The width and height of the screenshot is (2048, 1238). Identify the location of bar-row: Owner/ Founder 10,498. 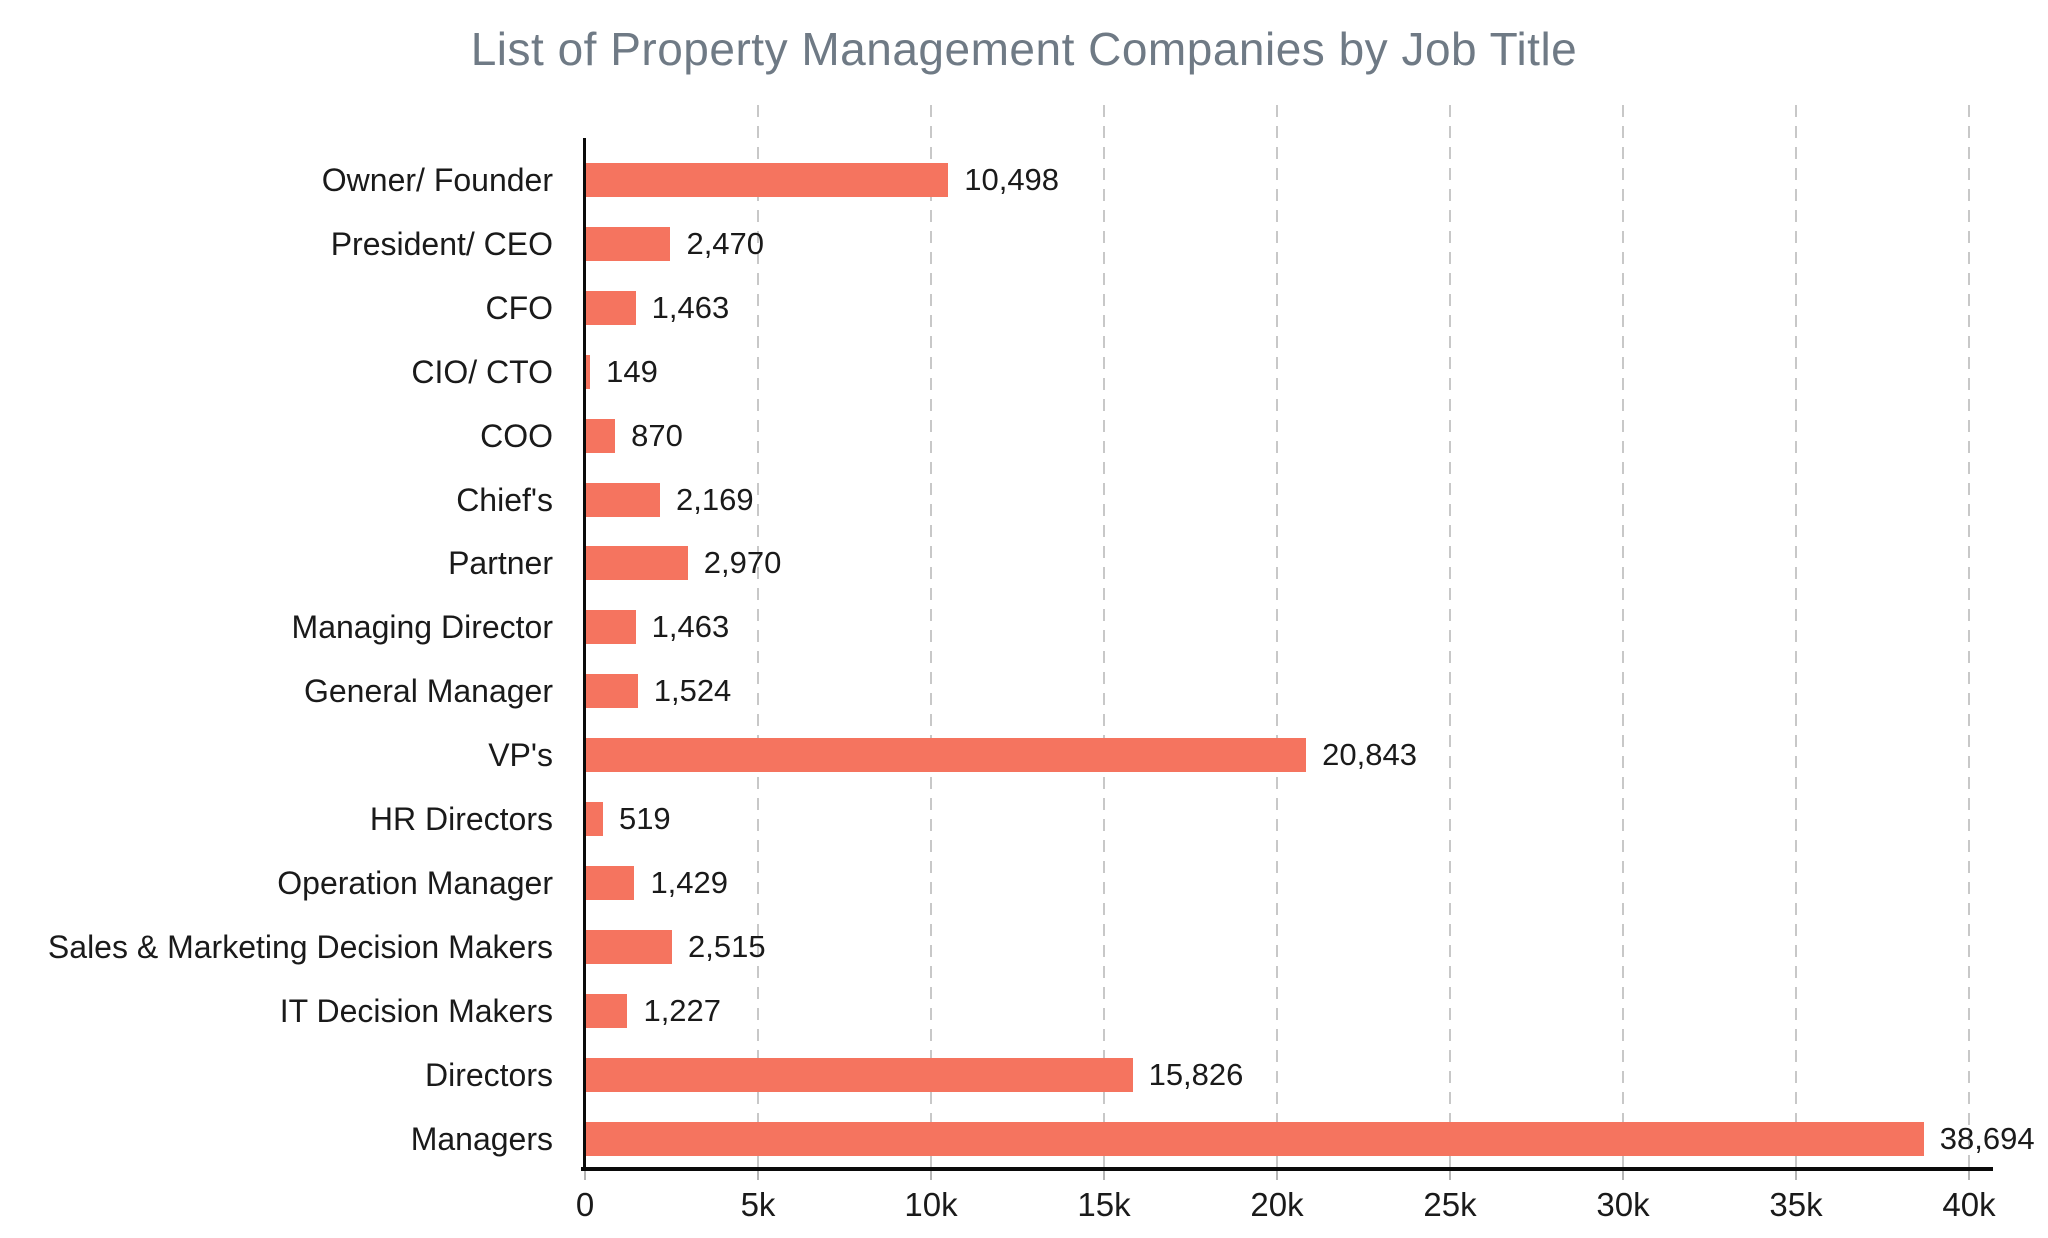
(1024, 180).